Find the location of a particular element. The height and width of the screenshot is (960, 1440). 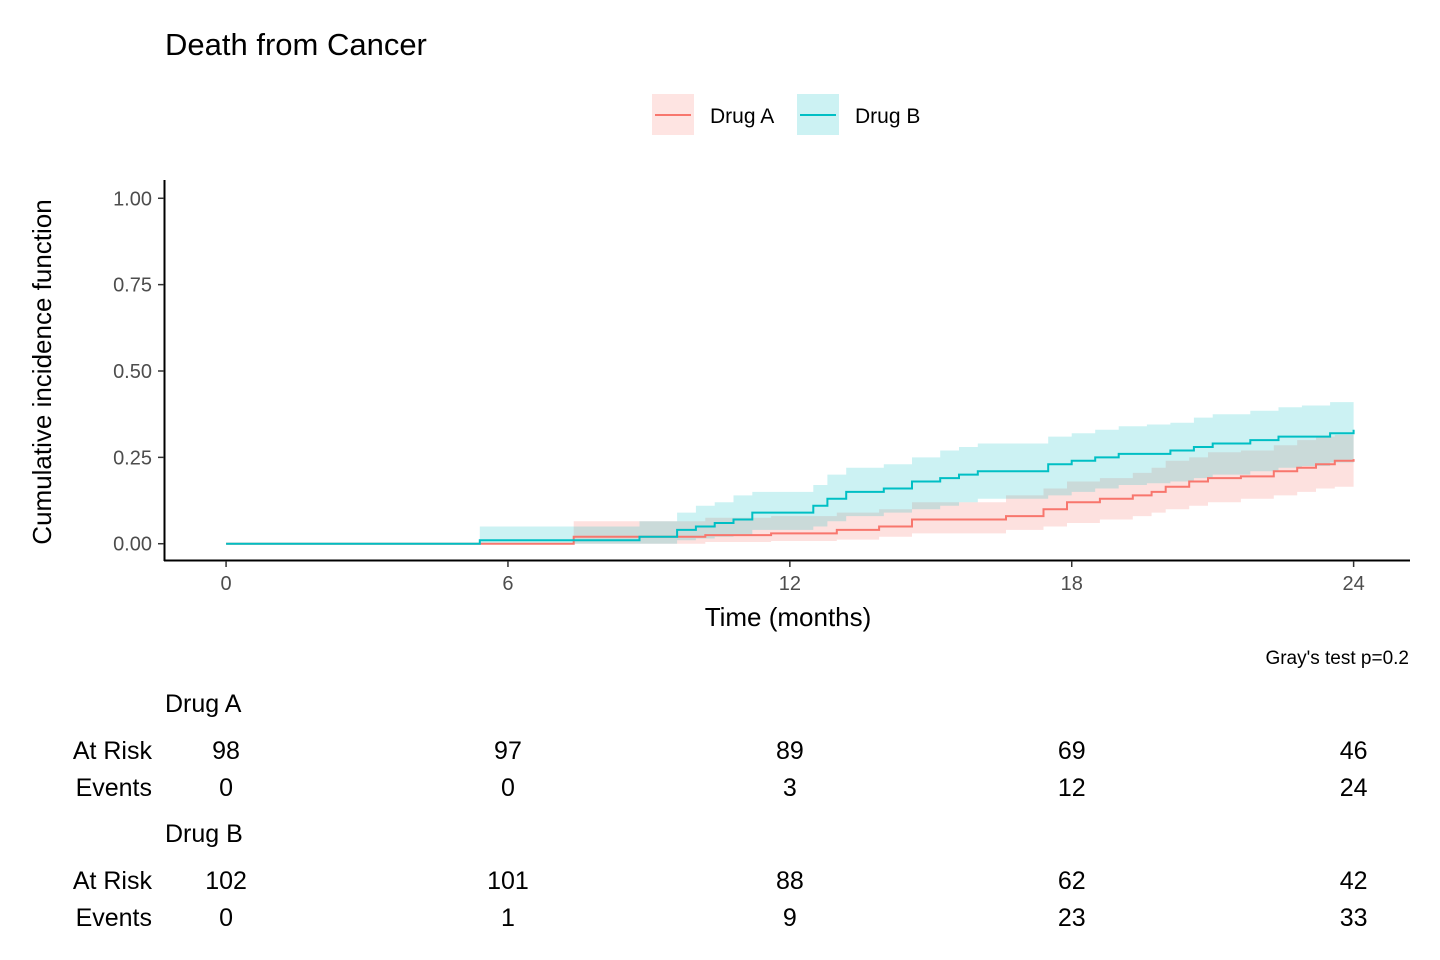

legend-item-drug-a: Drug A is located at coordinates (713, 114).